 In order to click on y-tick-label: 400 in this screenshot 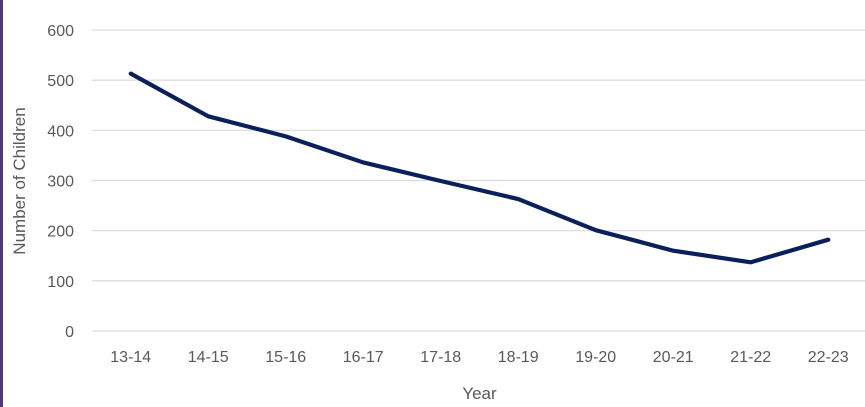, I will do `click(60, 131)`.